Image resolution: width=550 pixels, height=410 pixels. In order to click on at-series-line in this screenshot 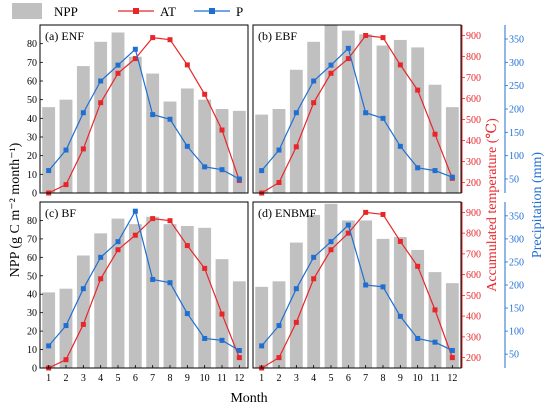, I will do `click(357, 114)`.